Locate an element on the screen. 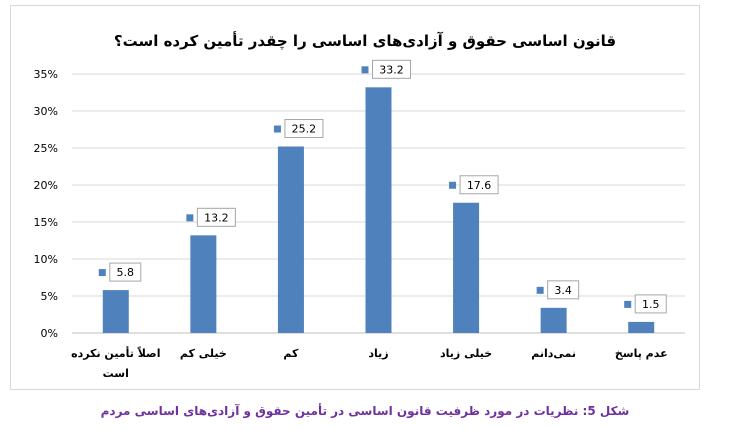 The image size is (730, 430). y-tick-label: 10% is located at coordinates (46, 259).